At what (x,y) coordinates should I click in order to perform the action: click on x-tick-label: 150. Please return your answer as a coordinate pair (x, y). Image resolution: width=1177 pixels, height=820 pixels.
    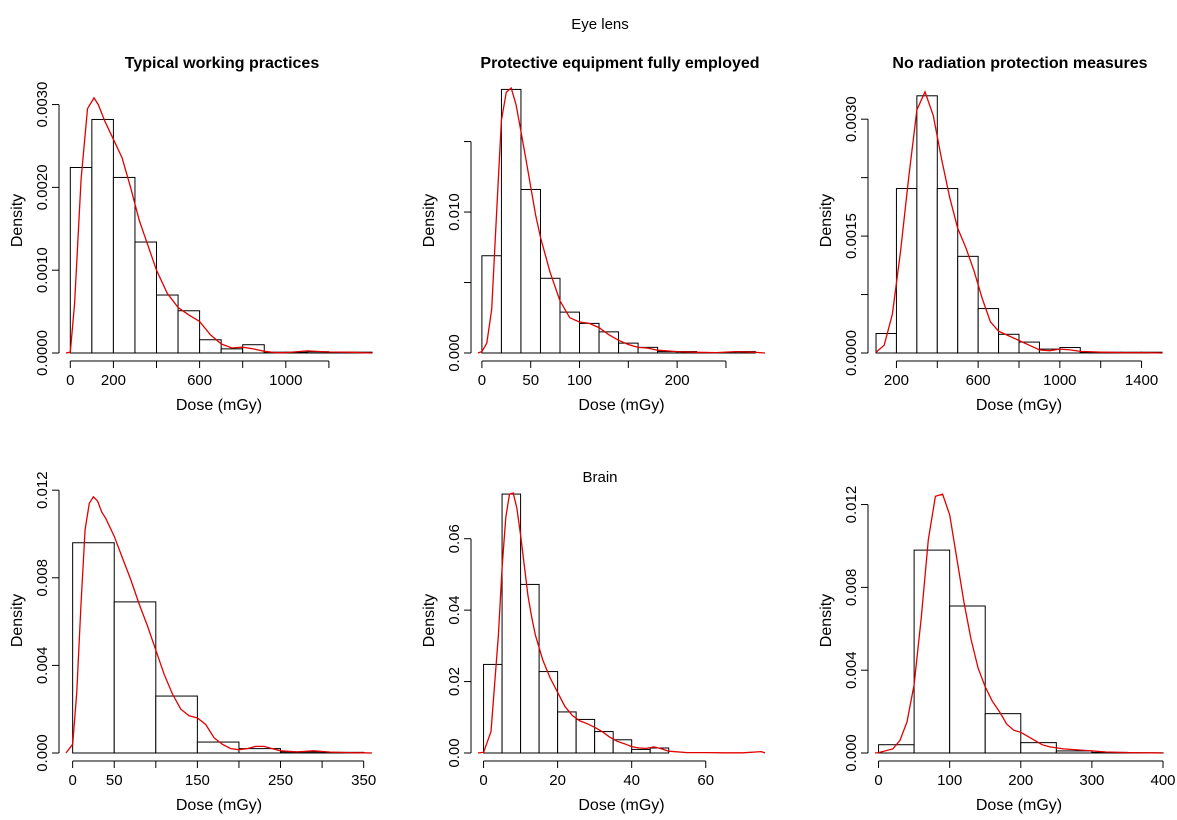
    Looking at the image, I should click on (197, 780).